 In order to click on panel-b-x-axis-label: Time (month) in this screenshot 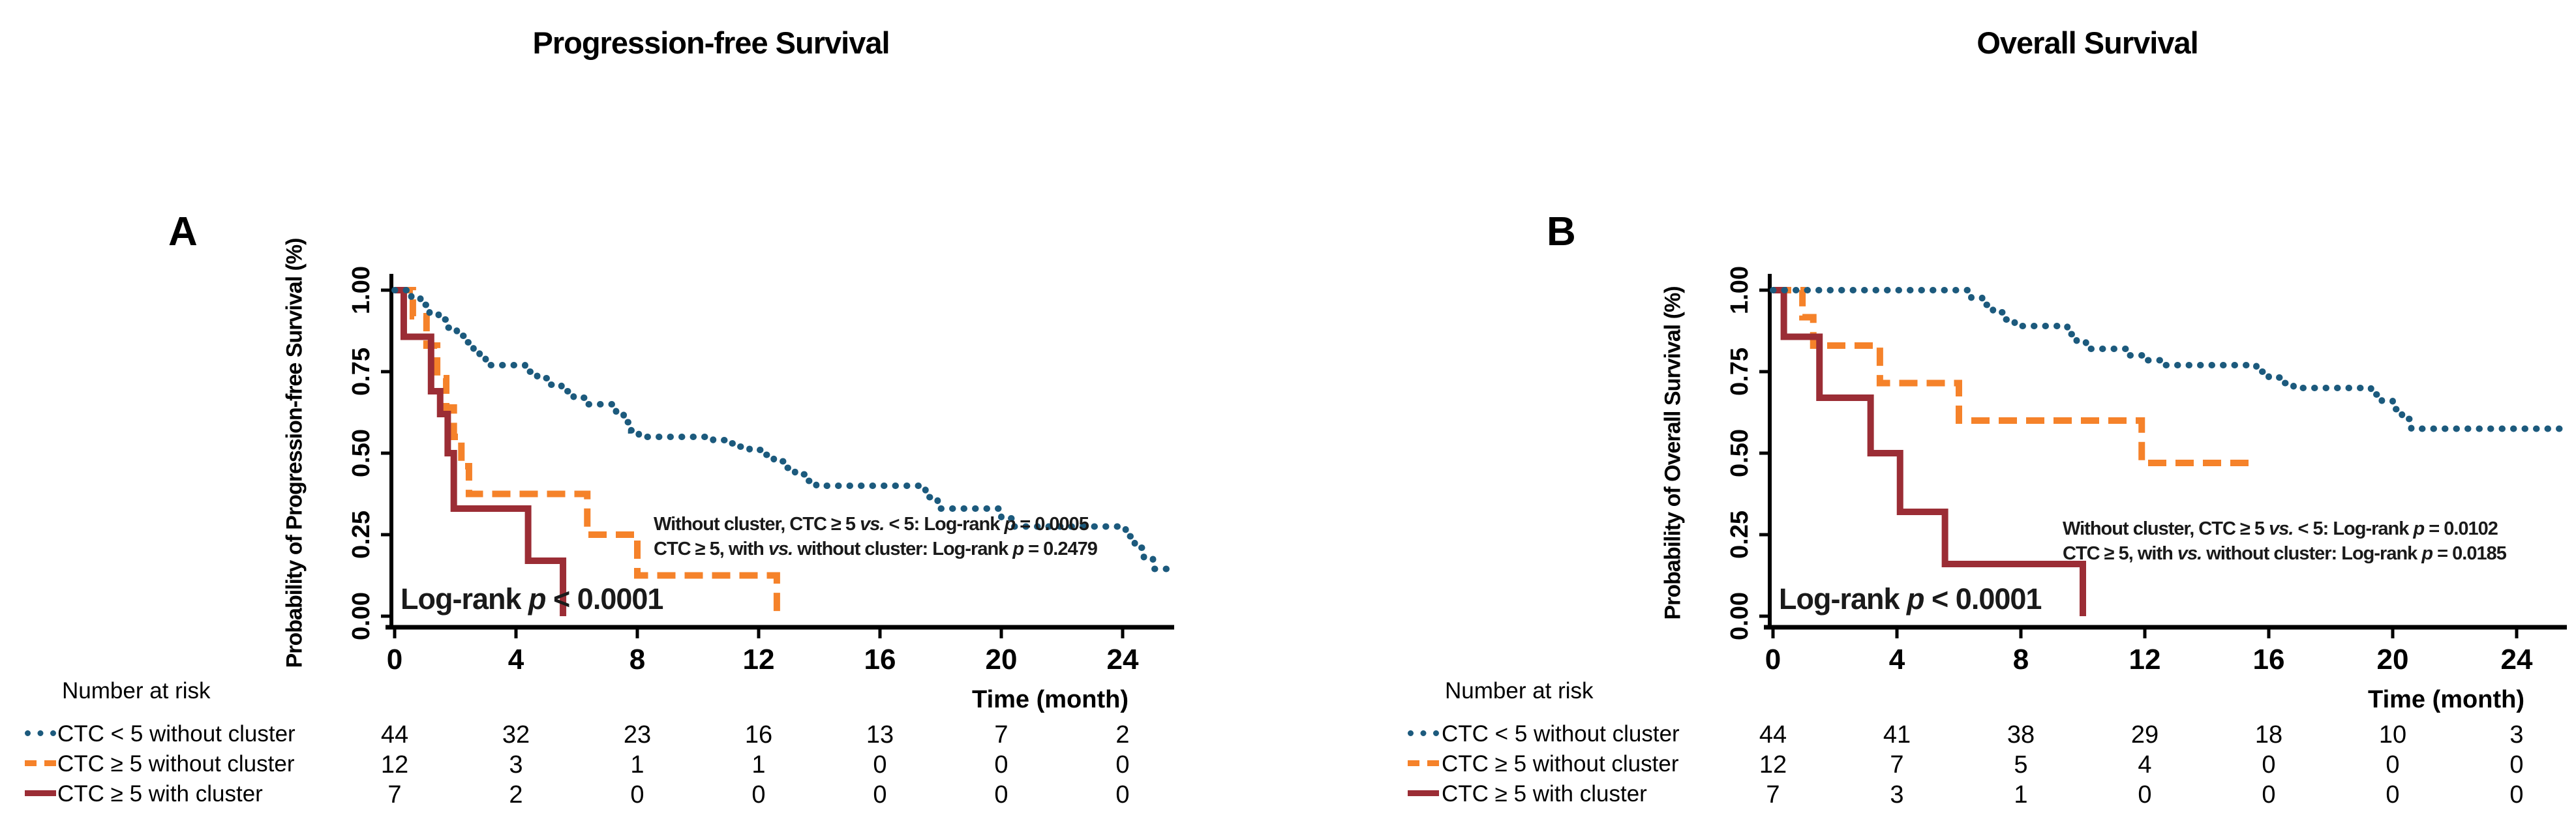, I will do `click(2446, 699)`.